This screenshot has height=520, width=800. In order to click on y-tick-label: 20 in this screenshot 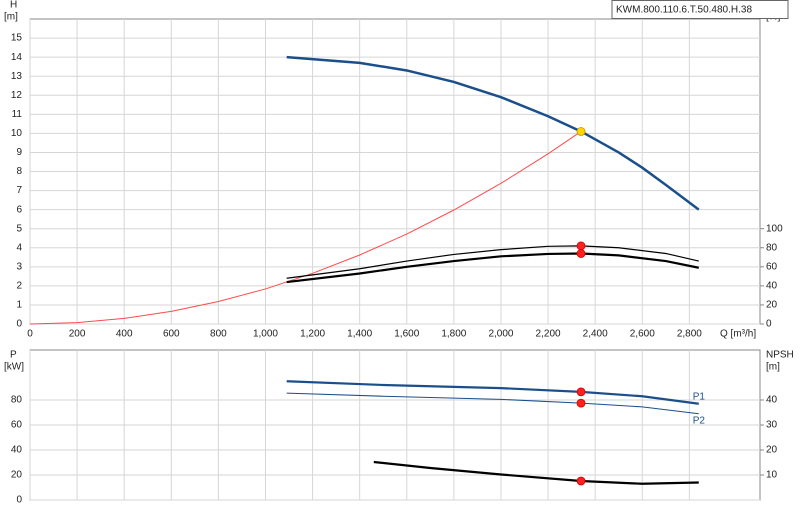, I will do `click(17, 475)`.